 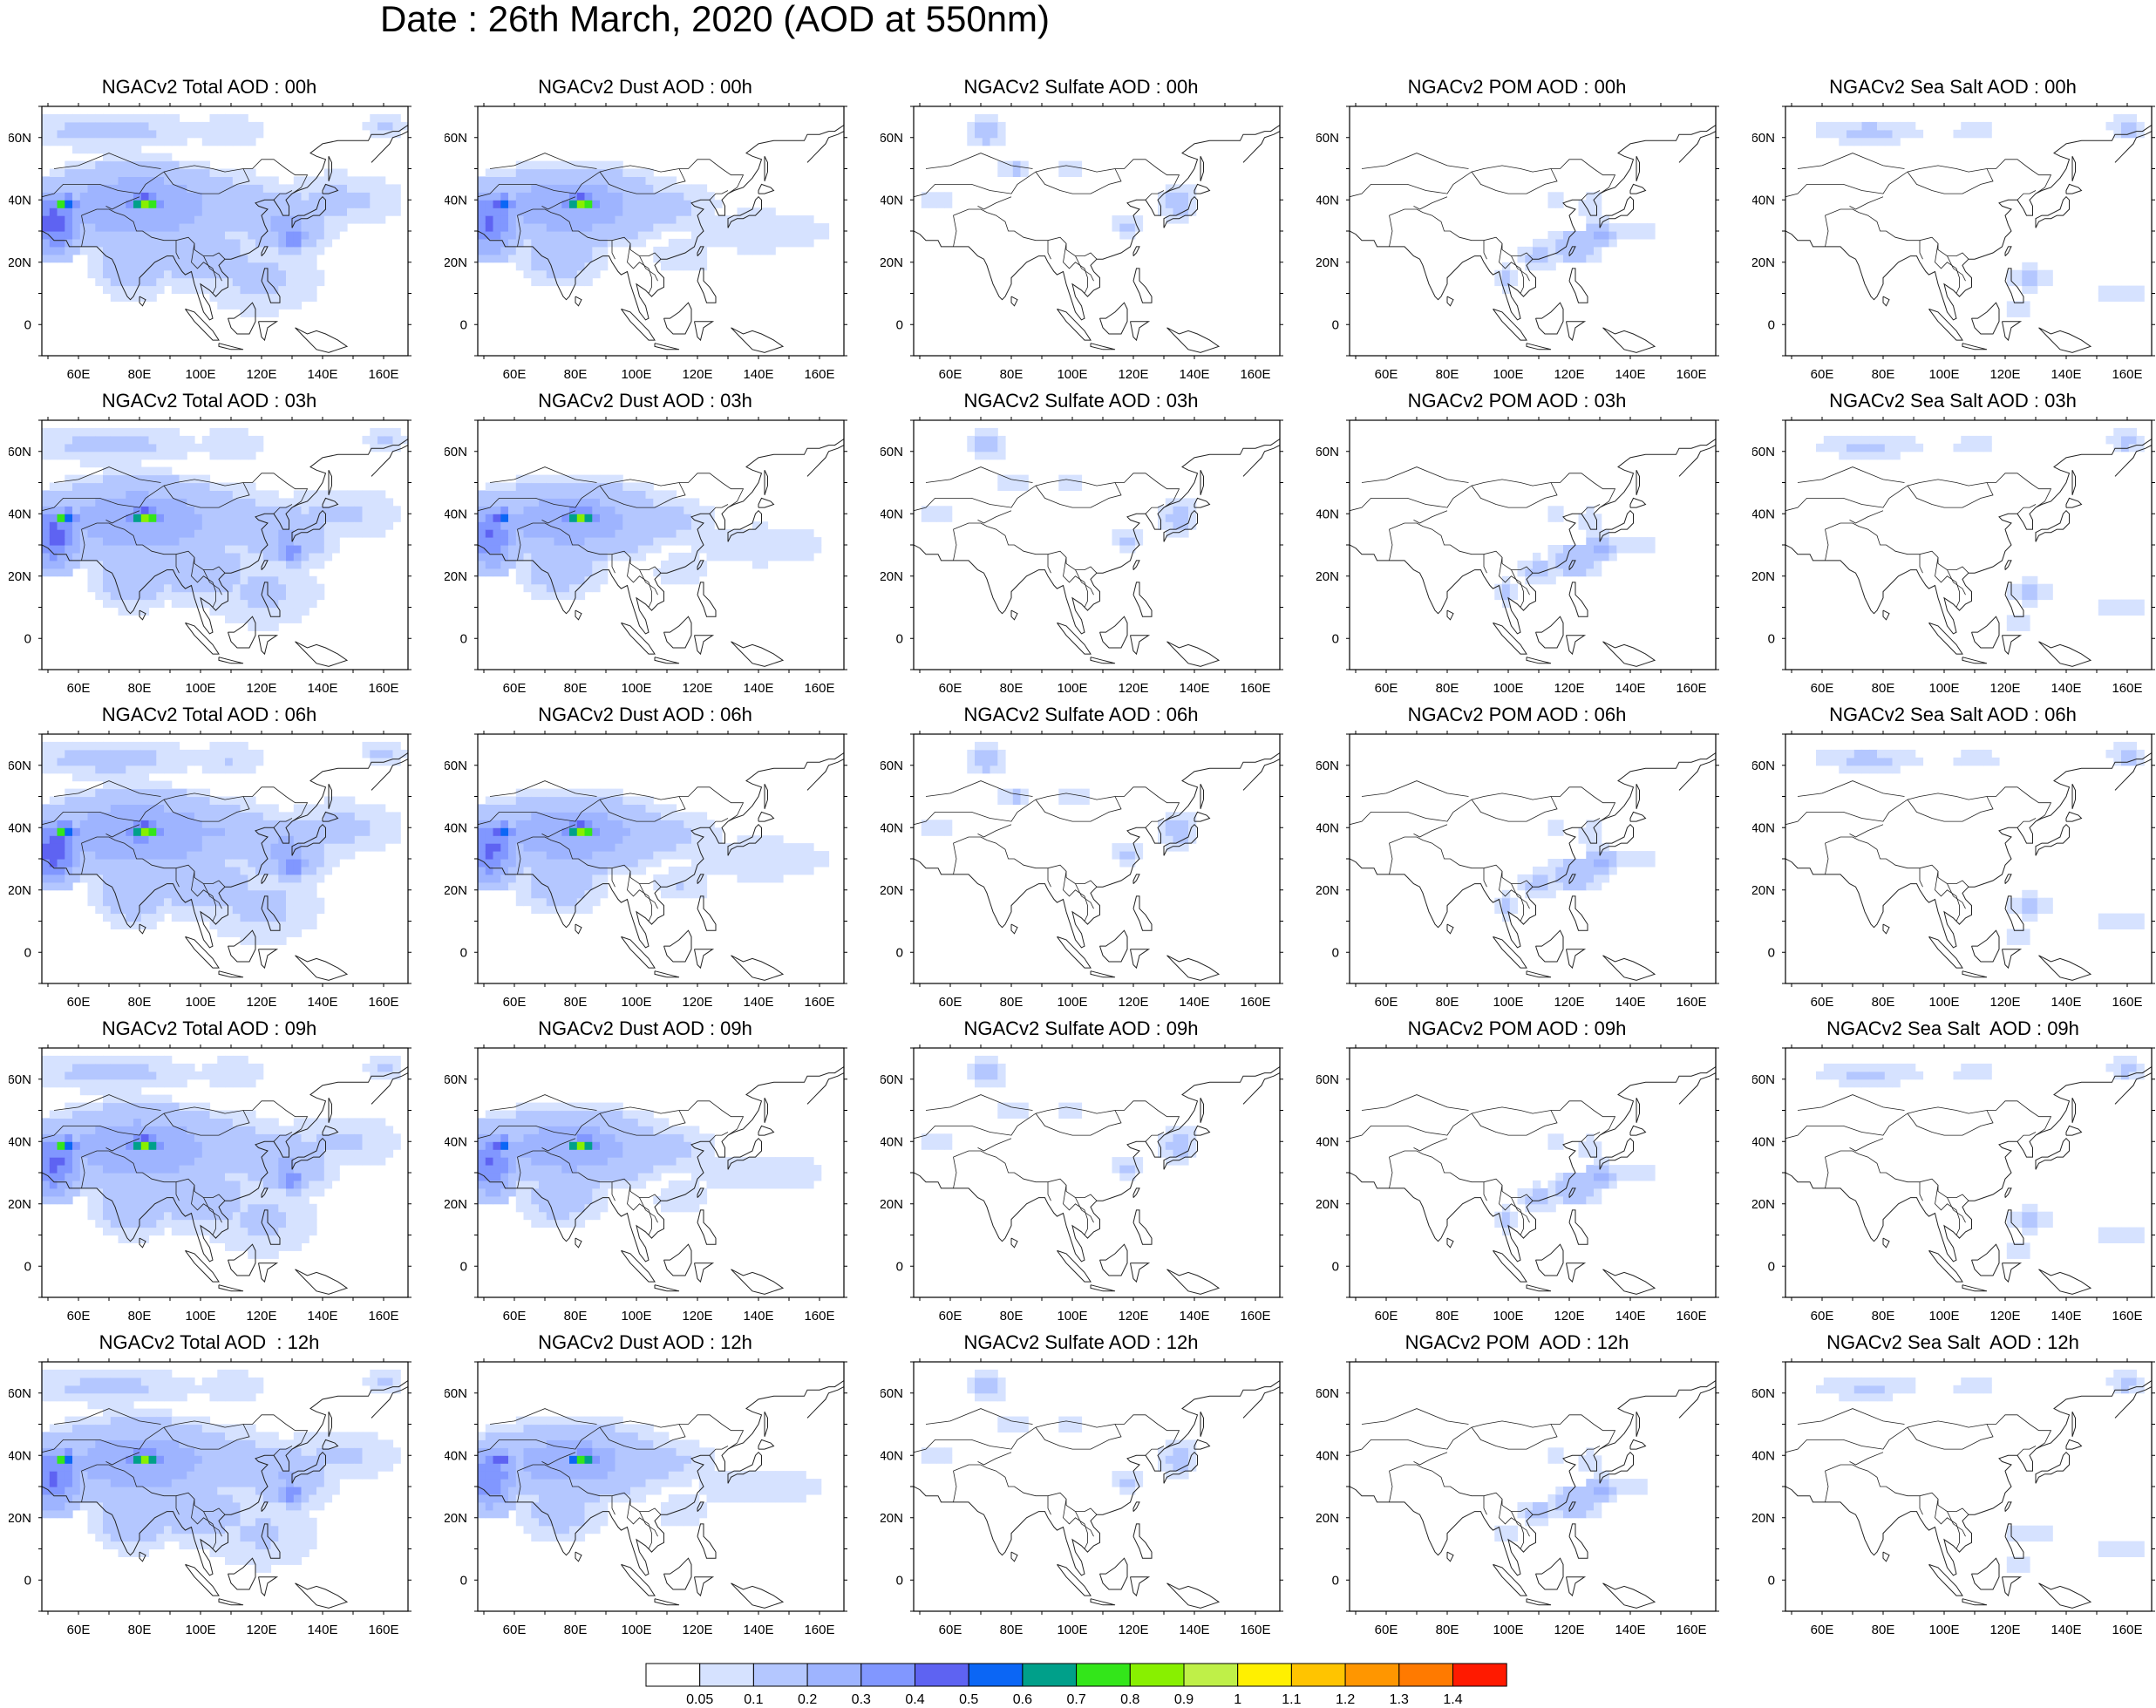 I want to click on colorbar, so click(x=1081, y=1676).